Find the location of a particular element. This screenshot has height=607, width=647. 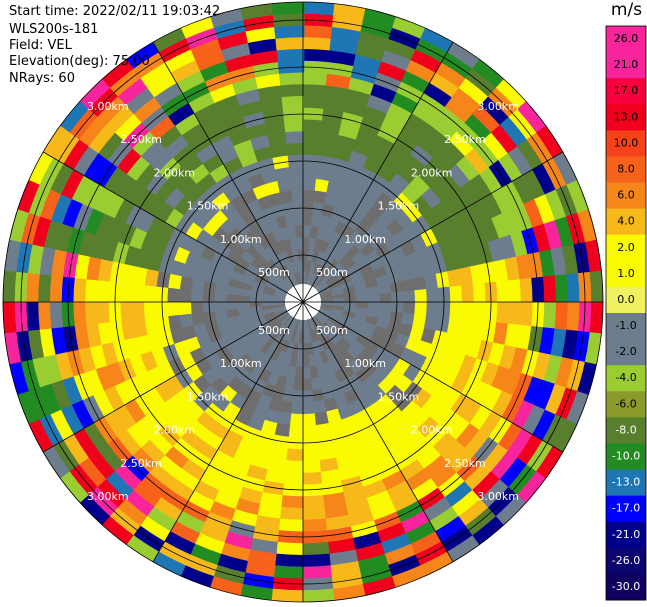

colorbar-swatch is located at coordinates (626, 457).